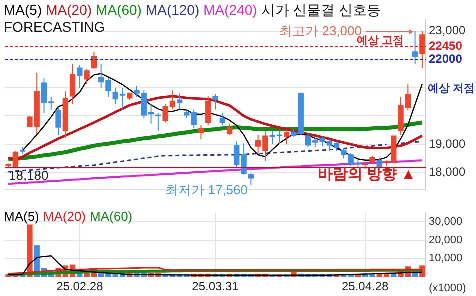 This screenshot has height=296, width=476. What do you see at coordinates (321, 10) in the screenshot?
I see `chart-title: 시가 신물결 신호등` at bounding box center [321, 10].